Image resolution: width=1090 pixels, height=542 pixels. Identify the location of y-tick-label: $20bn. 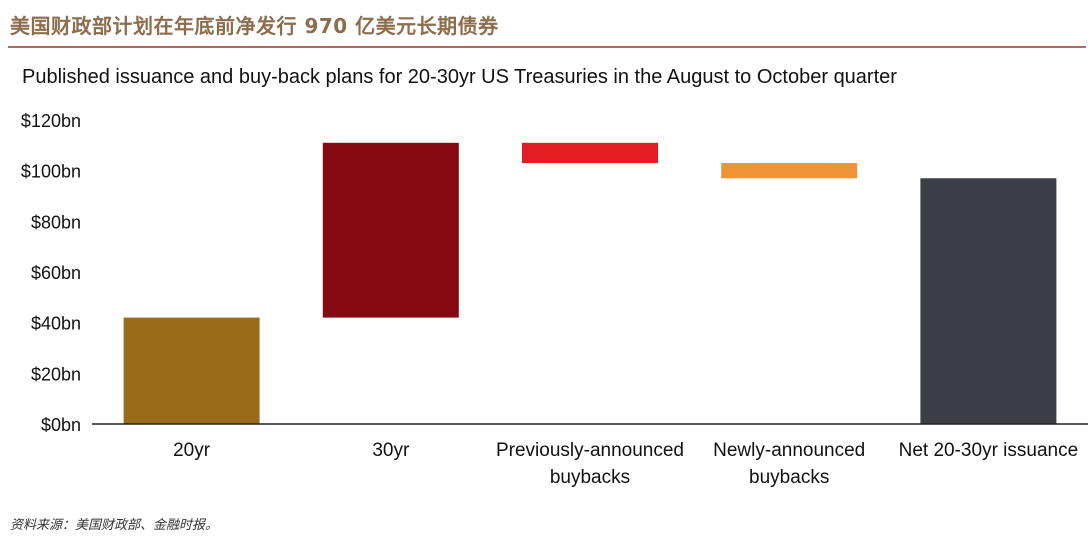
(56, 374).